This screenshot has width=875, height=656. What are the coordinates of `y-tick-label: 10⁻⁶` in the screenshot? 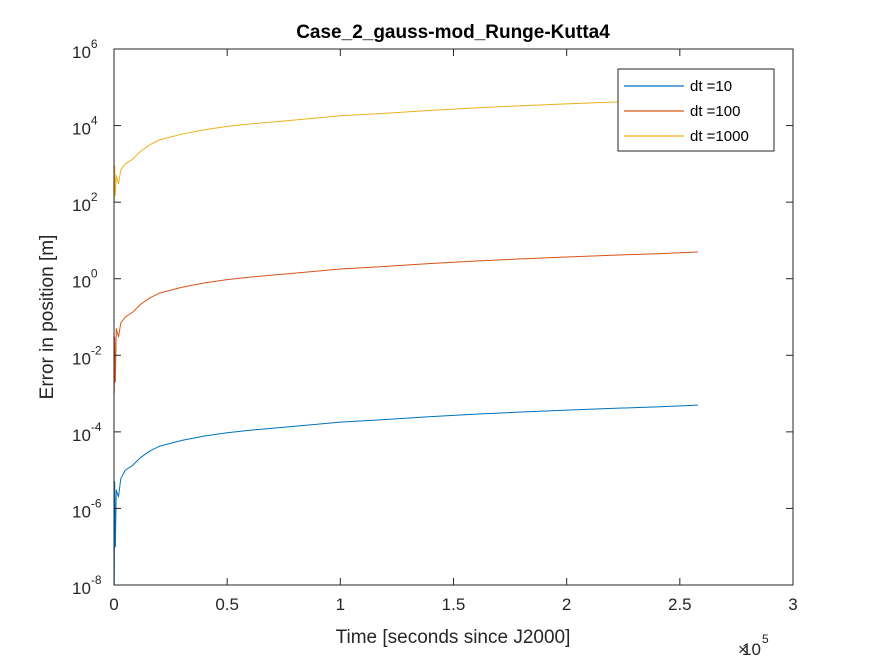 It's located at (87, 508).